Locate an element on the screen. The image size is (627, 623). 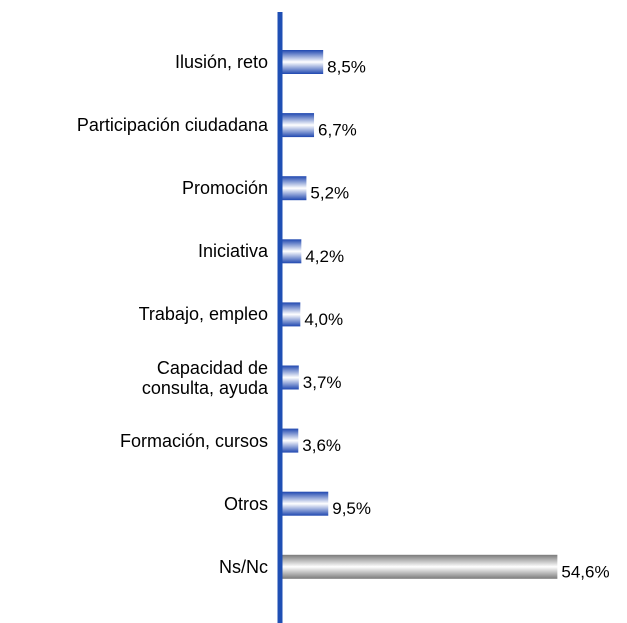
category-label: Formación, cursos is located at coordinates (193, 440).